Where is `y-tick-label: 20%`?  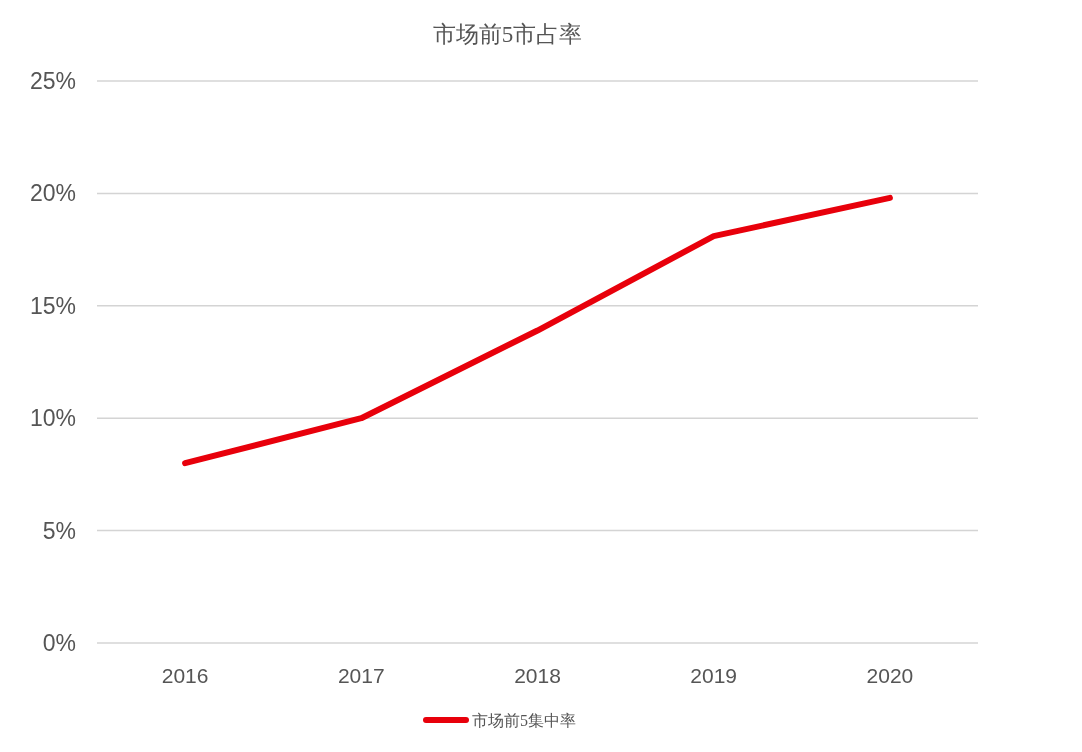
y-tick-label: 20% is located at coordinates (52, 193).